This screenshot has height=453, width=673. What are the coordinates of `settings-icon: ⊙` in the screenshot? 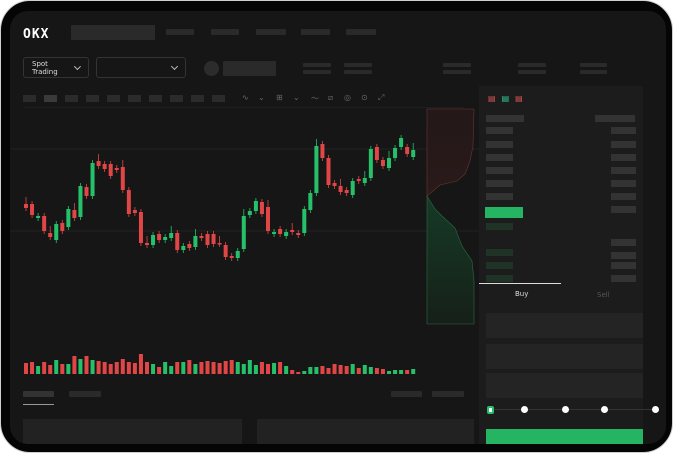 It's located at (364, 97).